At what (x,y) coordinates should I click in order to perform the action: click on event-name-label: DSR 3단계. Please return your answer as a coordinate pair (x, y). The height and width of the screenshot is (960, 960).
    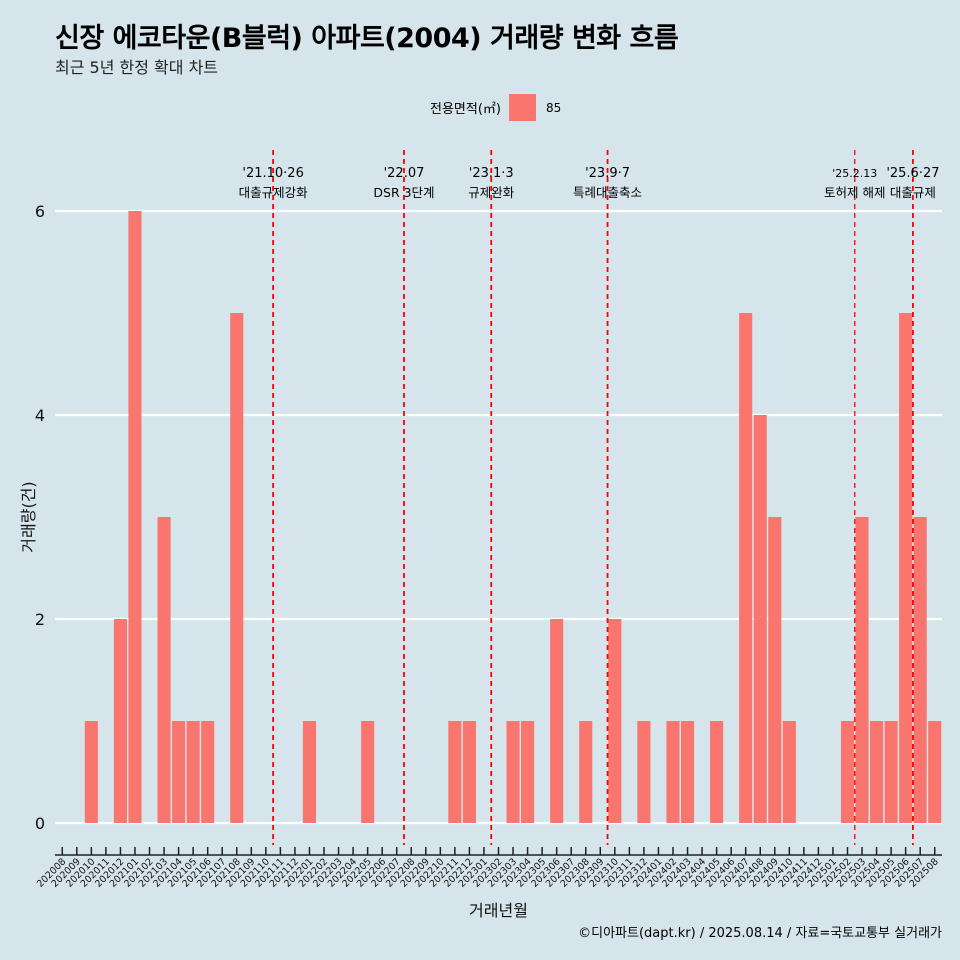
    Looking at the image, I should click on (403, 192).